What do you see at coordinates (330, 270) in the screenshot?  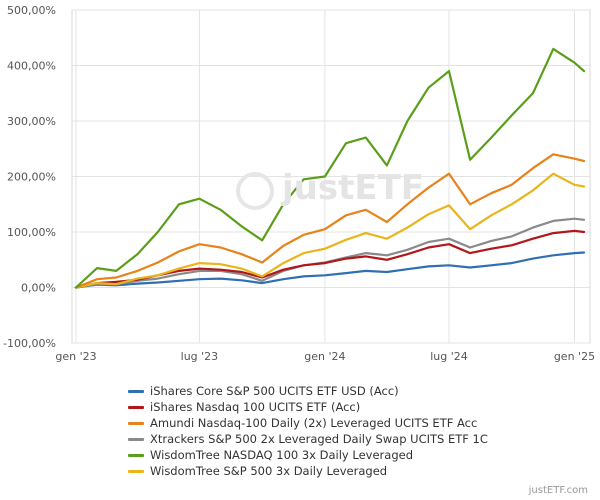 I see `series-line` at bounding box center [330, 270].